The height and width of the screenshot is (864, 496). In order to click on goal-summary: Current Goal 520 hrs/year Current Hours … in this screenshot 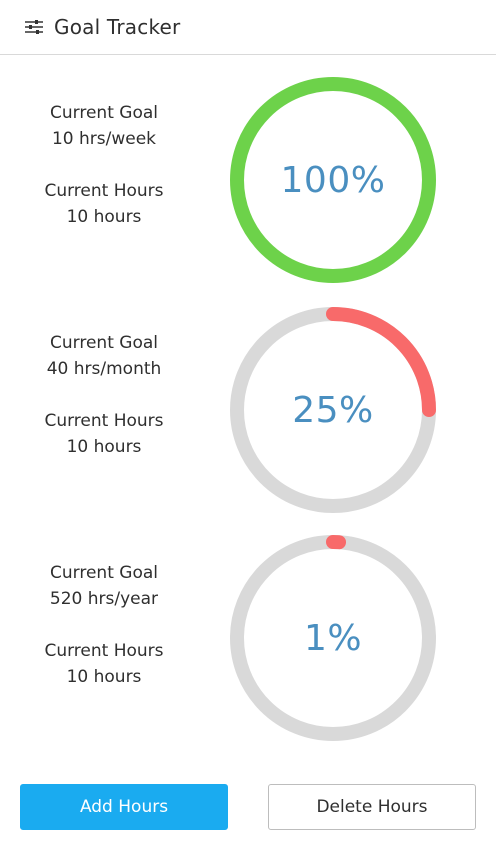, I will do `click(104, 625)`.